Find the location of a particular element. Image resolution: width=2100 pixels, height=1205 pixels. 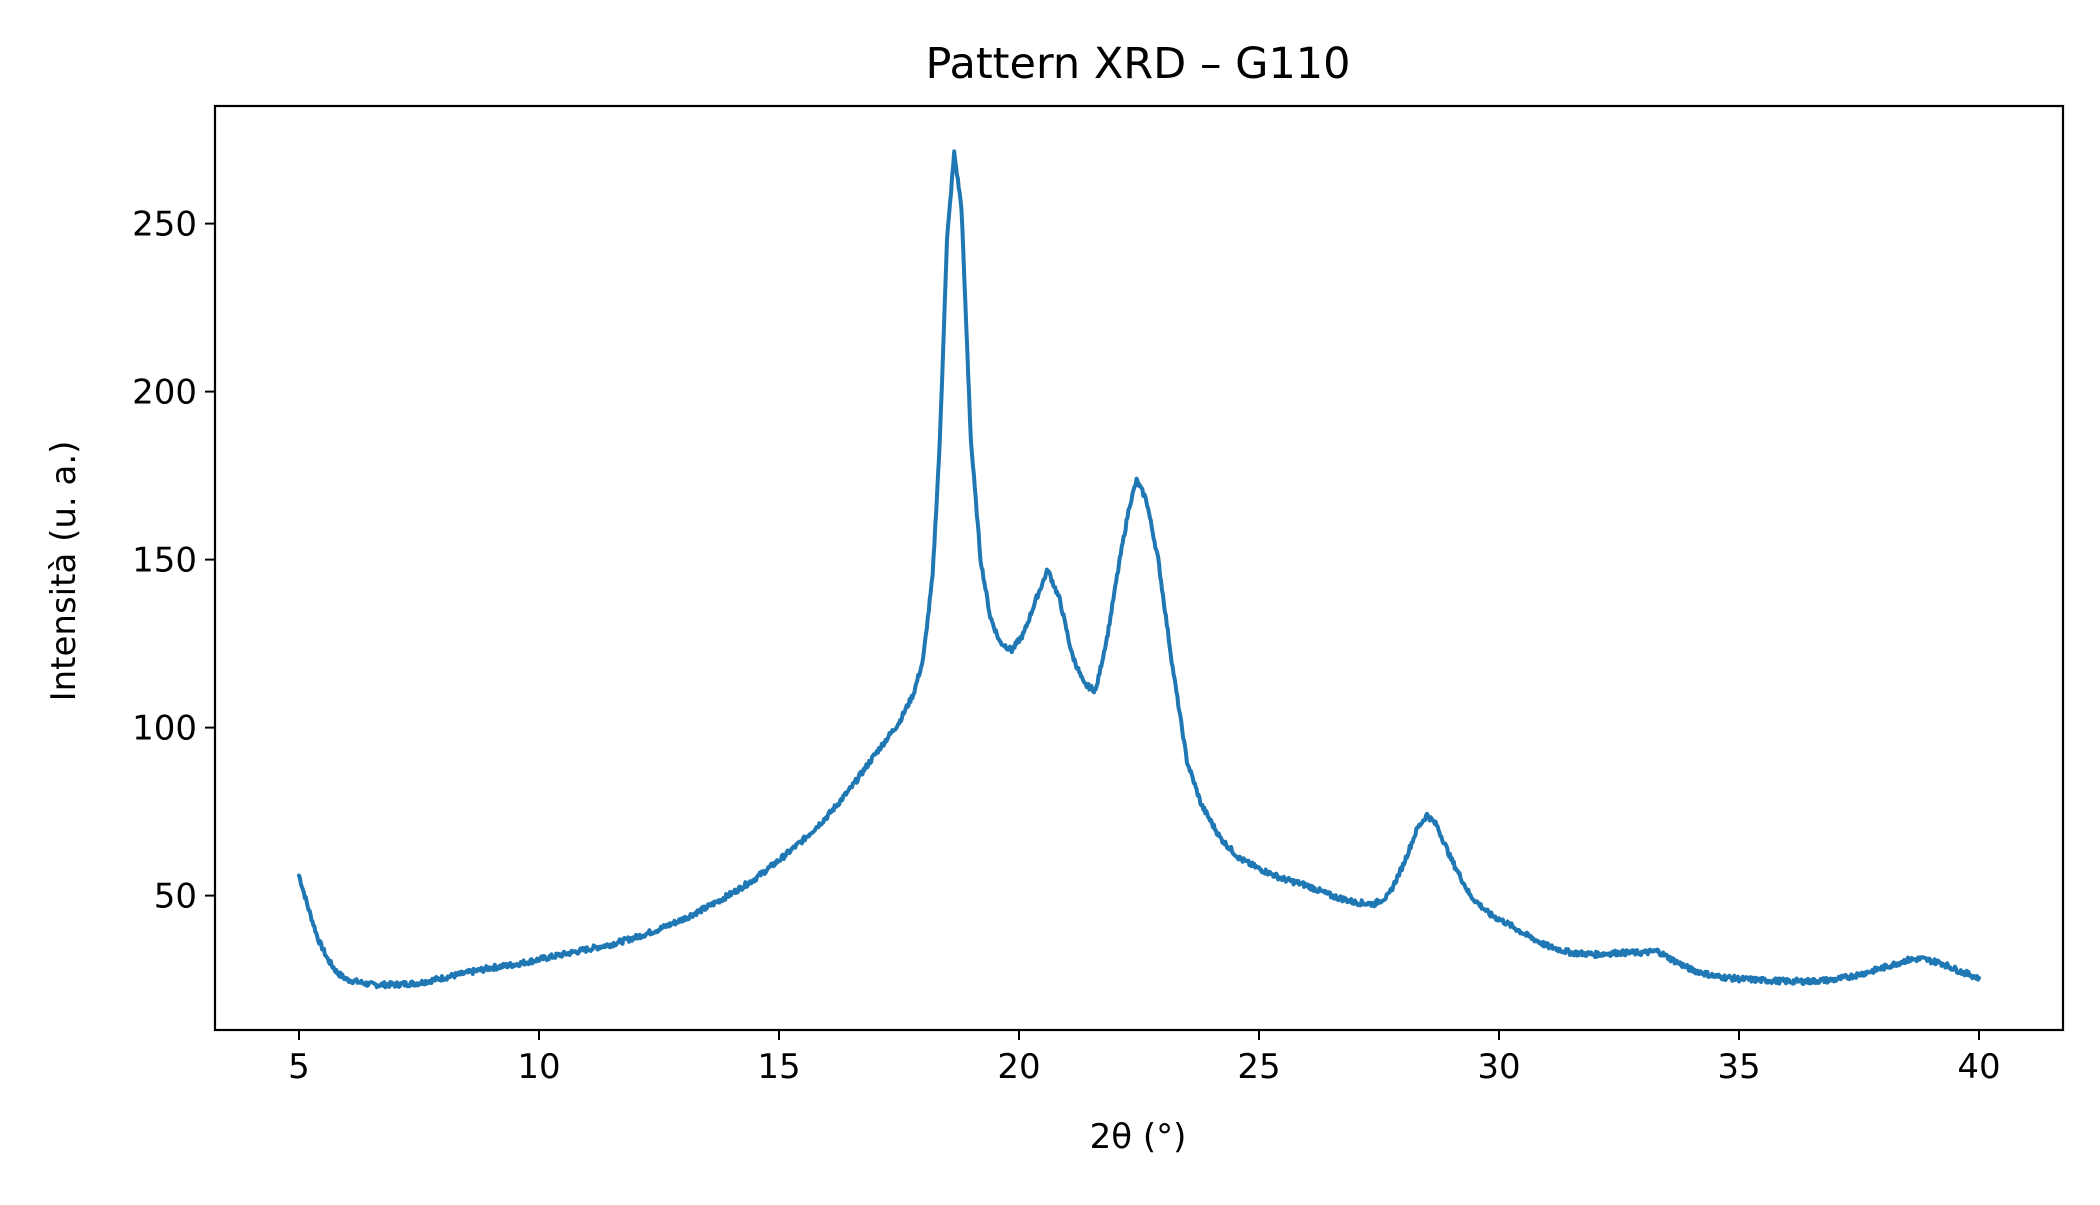

x-tick-label: 40 is located at coordinates (1978, 1067).